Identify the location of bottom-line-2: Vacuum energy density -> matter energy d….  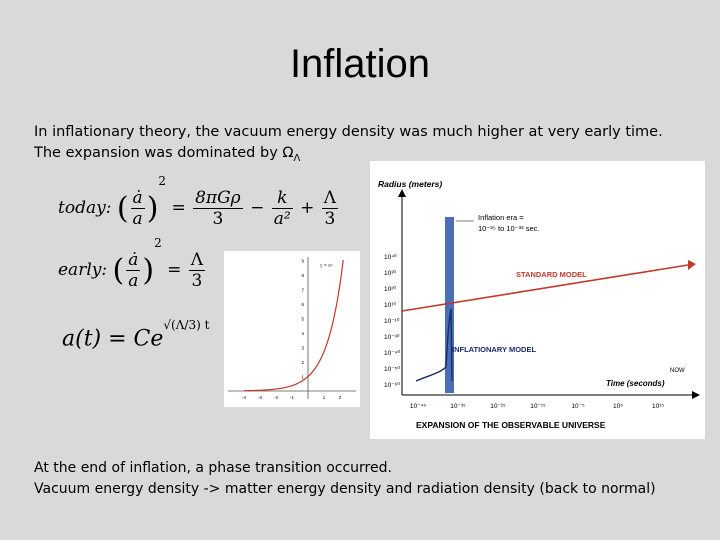
(345, 489).